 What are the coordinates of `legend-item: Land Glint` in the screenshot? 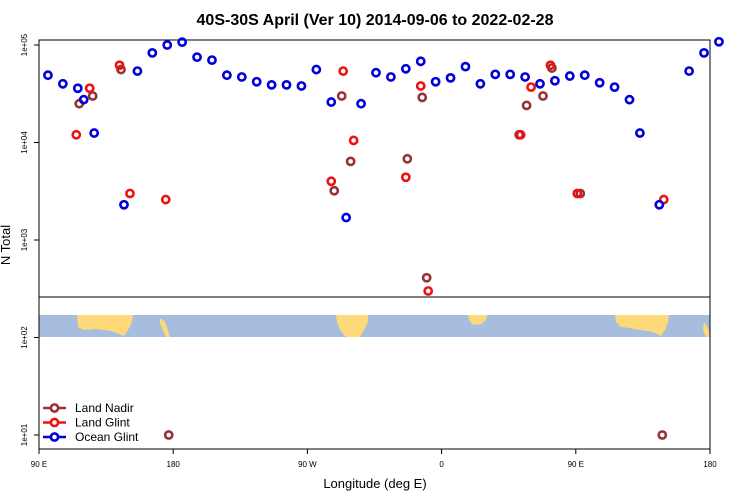 It's located at (86, 423).